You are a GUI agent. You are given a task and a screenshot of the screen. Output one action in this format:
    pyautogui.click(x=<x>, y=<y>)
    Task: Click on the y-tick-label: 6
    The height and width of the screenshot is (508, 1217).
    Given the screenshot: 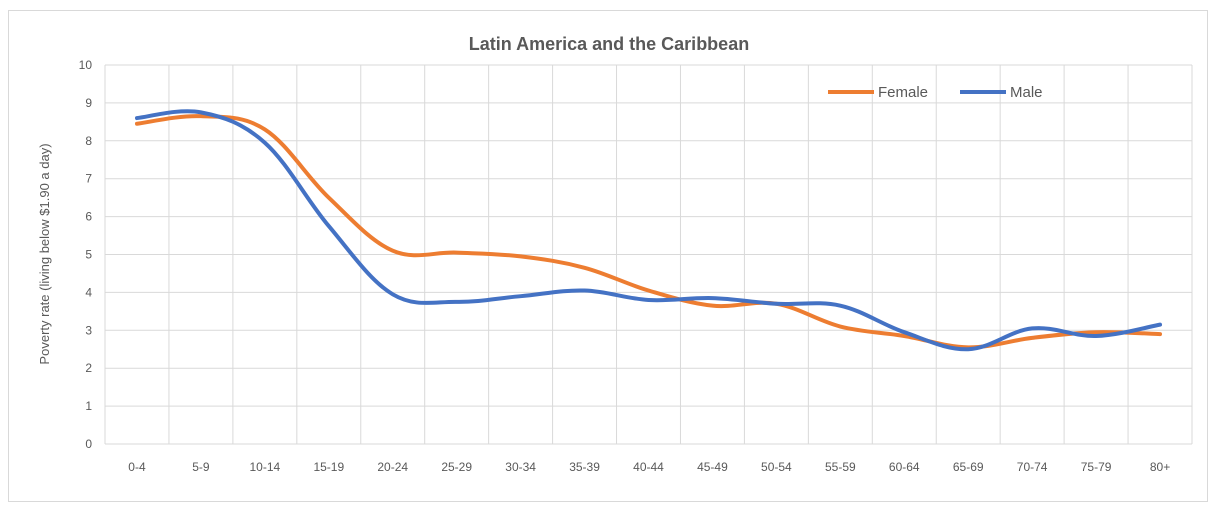 What is the action you would take?
    pyautogui.click(x=88, y=217)
    